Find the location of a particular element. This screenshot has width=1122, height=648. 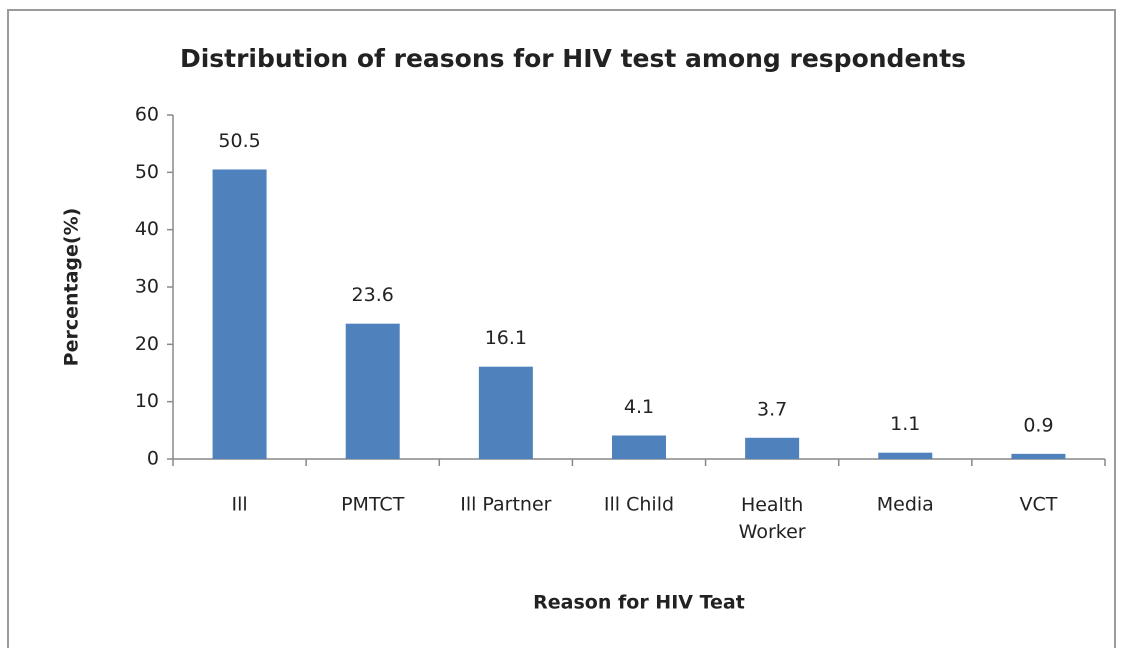

y-tick-label: 30 is located at coordinates (147, 287).